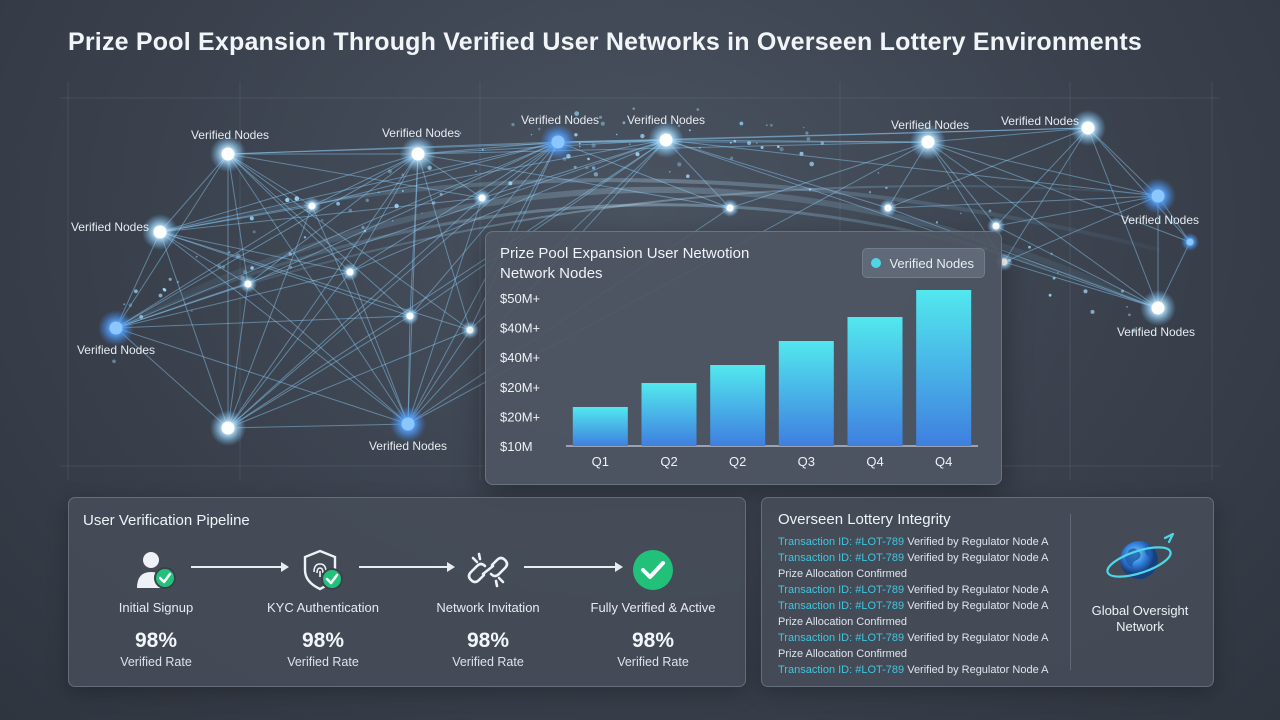 The height and width of the screenshot is (720, 1280). Describe the element at coordinates (1140, 619) in the screenshot. I see `globe-label: Global Oversight Network` at that location.